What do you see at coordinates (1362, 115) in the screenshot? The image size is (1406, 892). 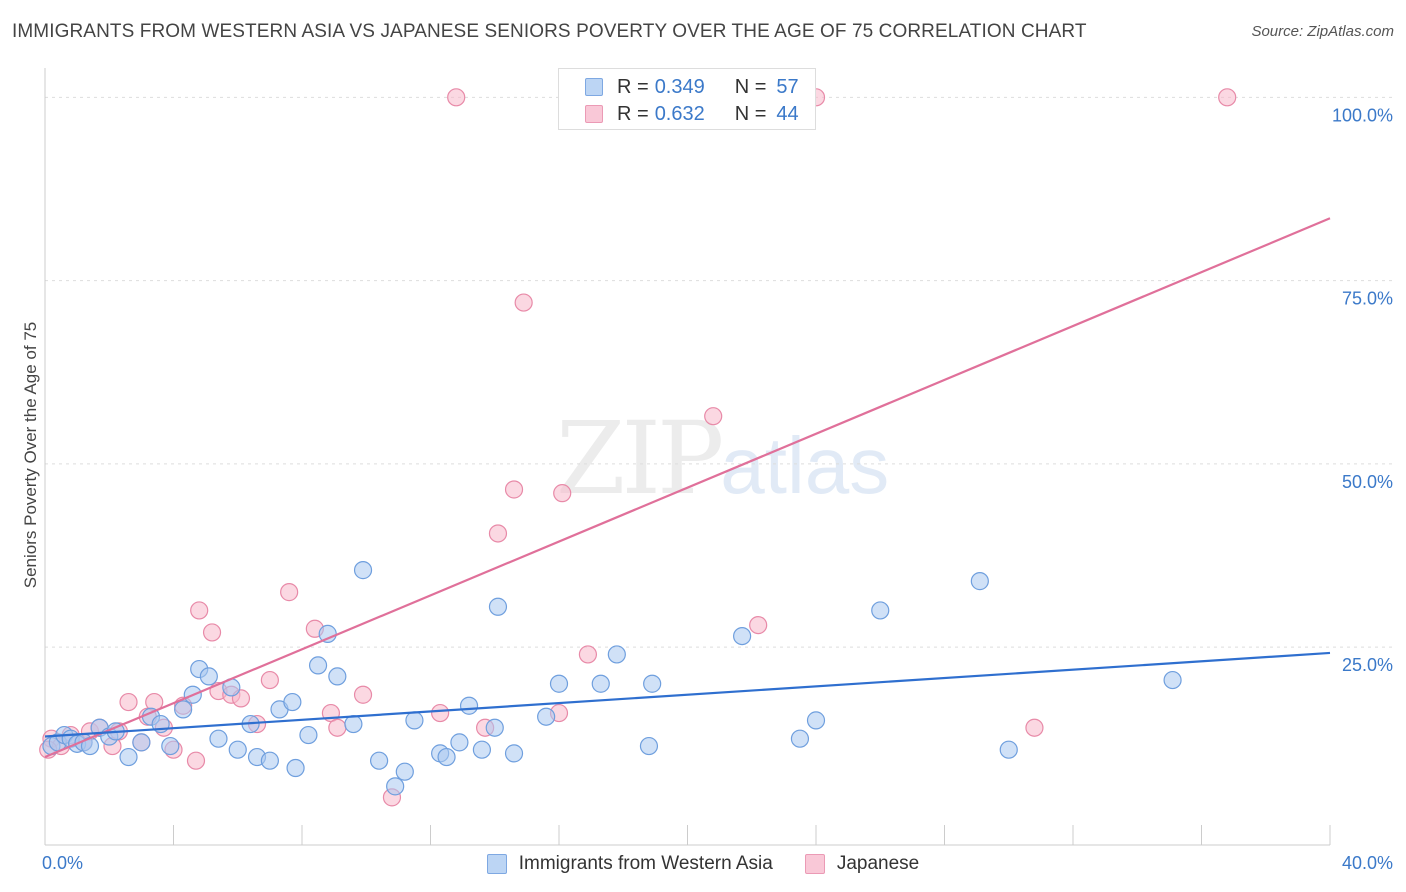 I see `y-tick-label: 100.0%` at bounding box center [1362, 115].